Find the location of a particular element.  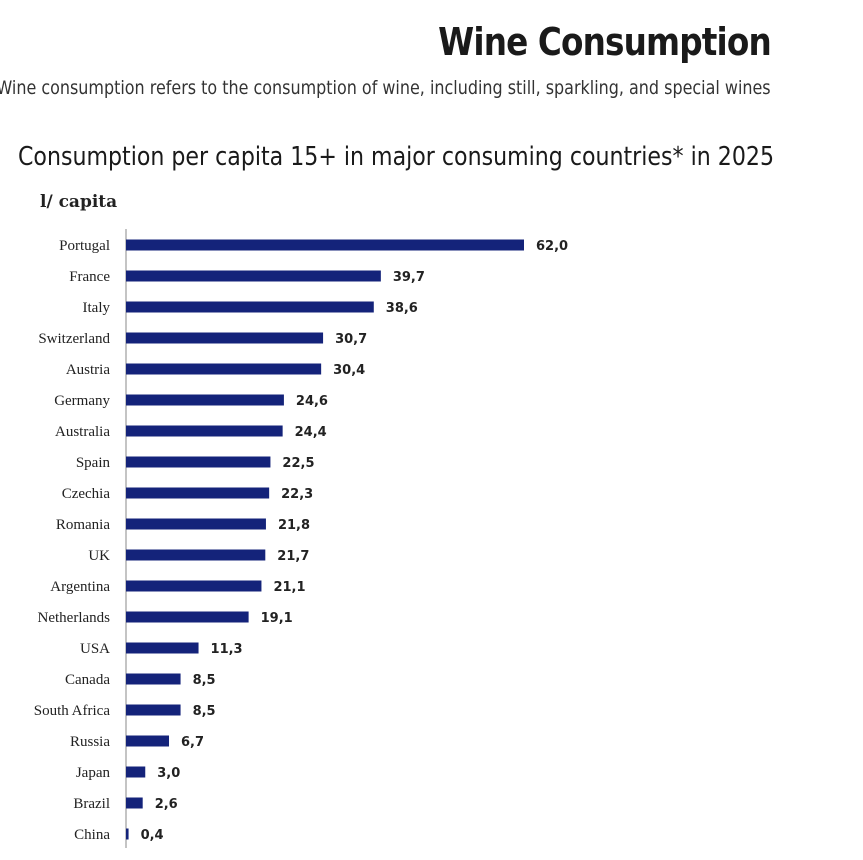

category-label: Switzerland is located at coordinates (74, 339).